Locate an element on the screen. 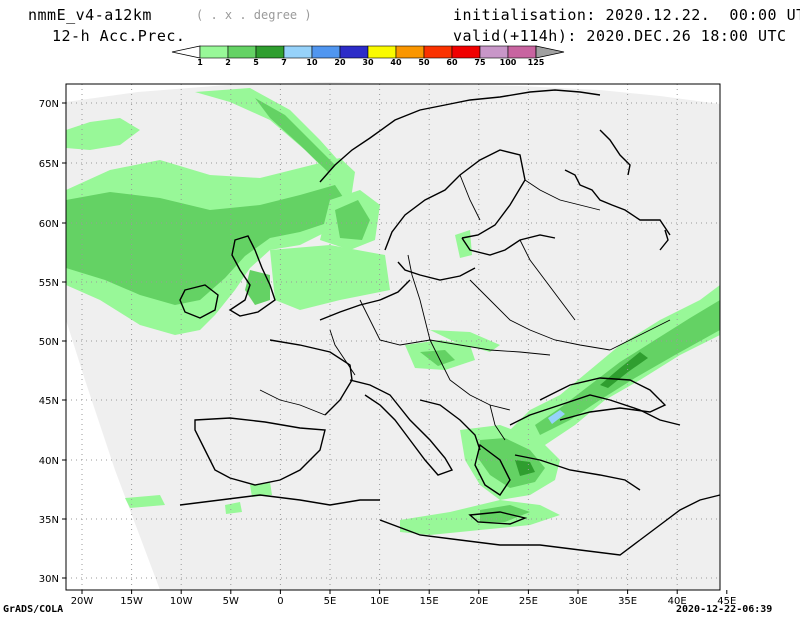  longitude-labels: 20W 15W 10W 5W 0 5E 10E 15E 20E 25E 30E 35E 40E 45E is located at coordinates (403, 598).